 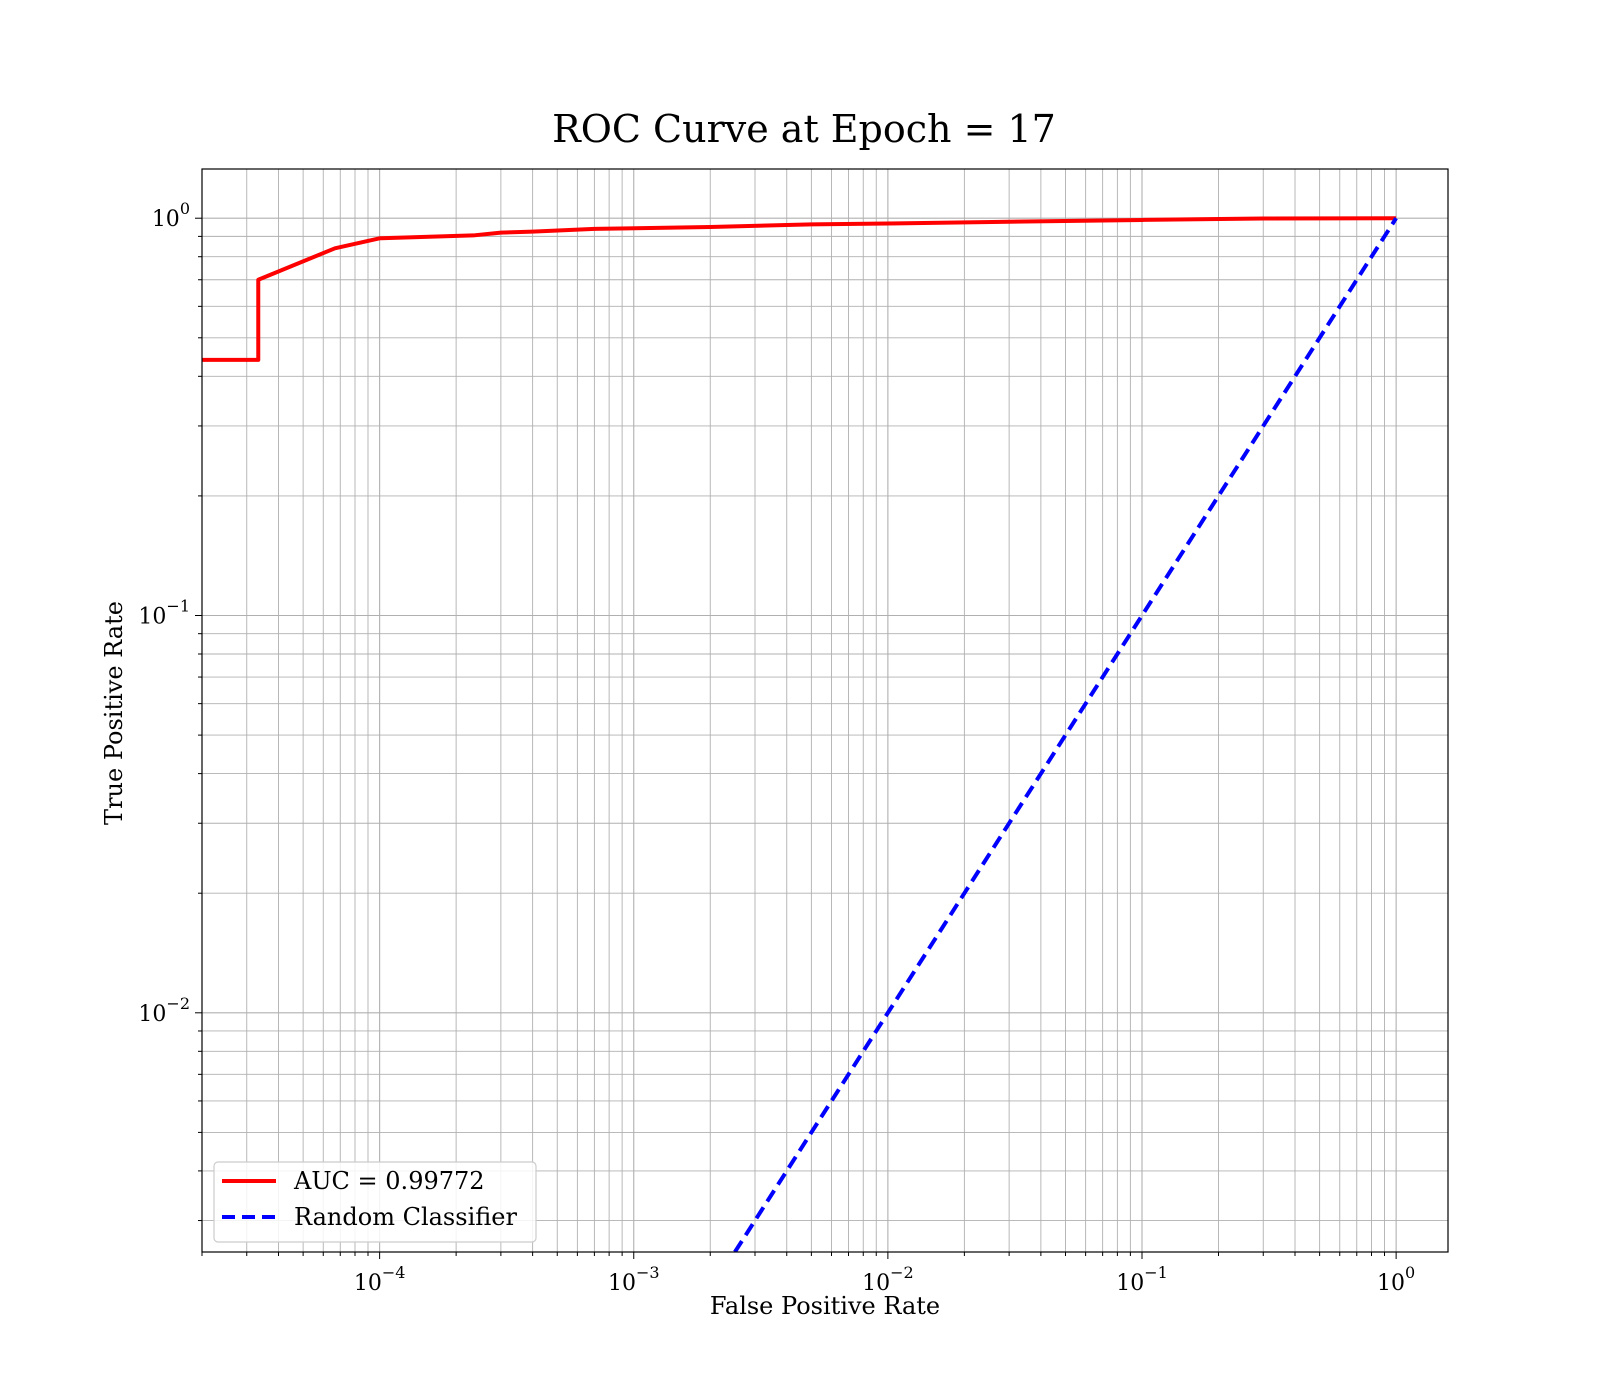 I want to click on y-tick-label: 10⁰, so click(x=171, y=215).